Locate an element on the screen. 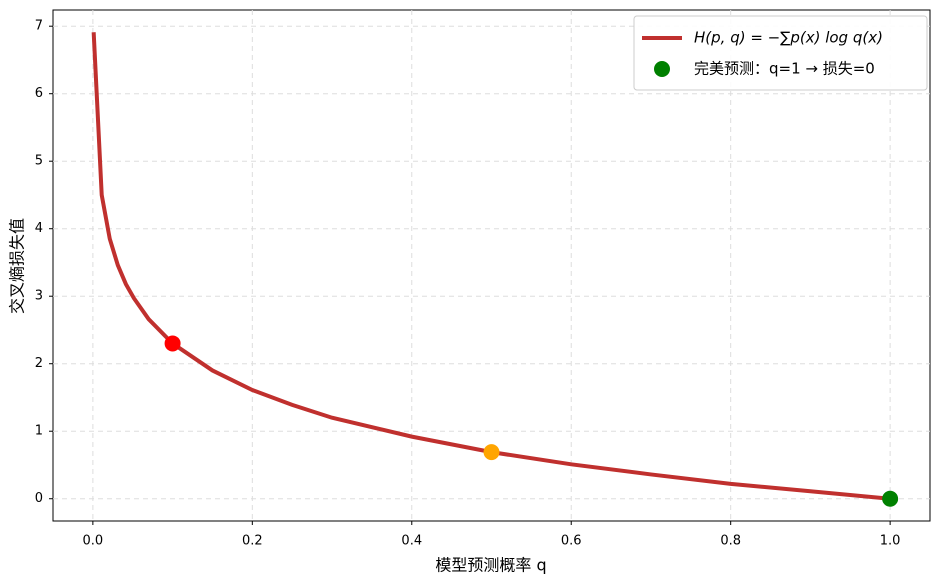 This screenshot has height=584, width=940. y-axis-label: 交叉熵损失值 is located at coordinates (17, 266).